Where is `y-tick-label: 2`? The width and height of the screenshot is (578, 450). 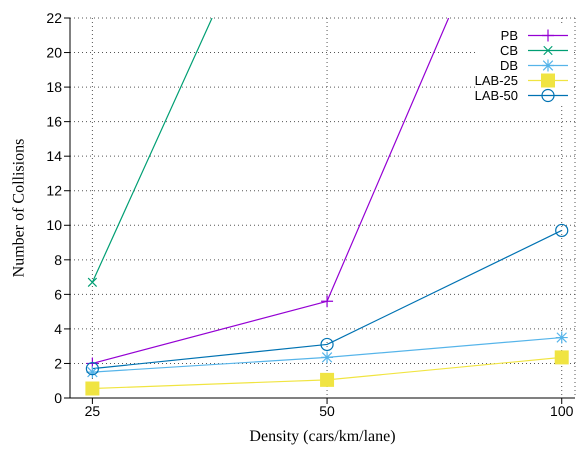
y-tick-label: 2 is located at coordinates (58, 363).